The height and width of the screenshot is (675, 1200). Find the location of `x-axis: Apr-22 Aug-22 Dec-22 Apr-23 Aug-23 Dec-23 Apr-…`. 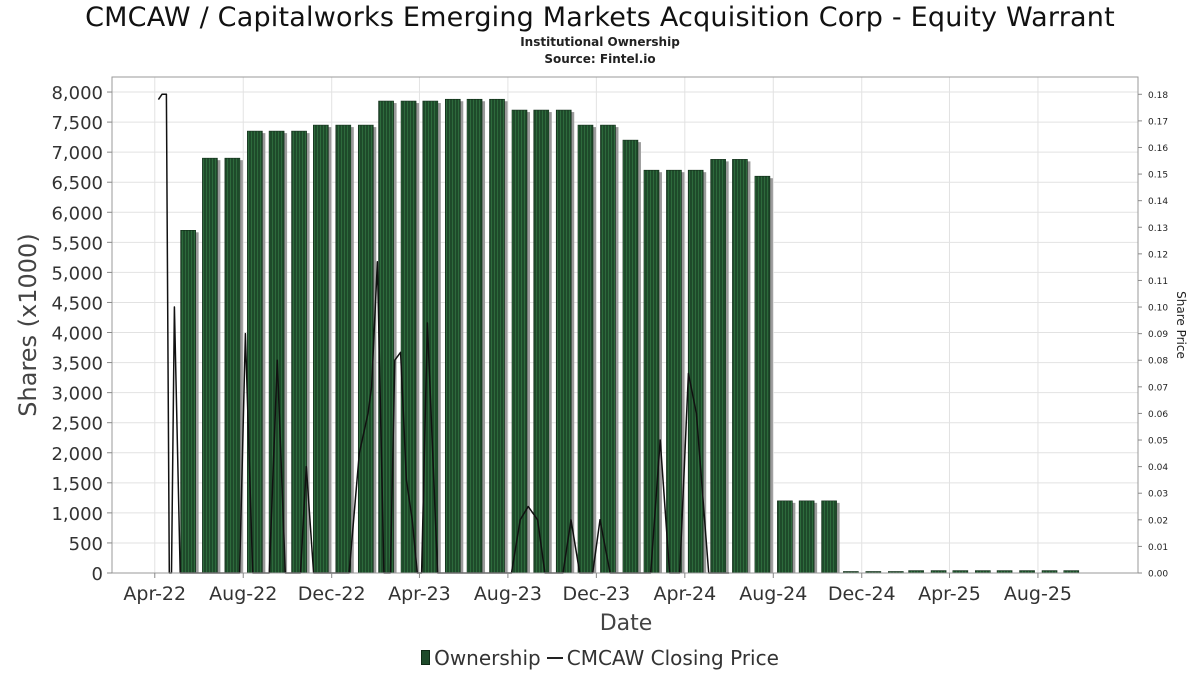

x-axis: Apr-22 Aug-22 Dec-22 Apr-23 Aug-23 Dec-23 Apr-… is located at coordinates (597, 589).